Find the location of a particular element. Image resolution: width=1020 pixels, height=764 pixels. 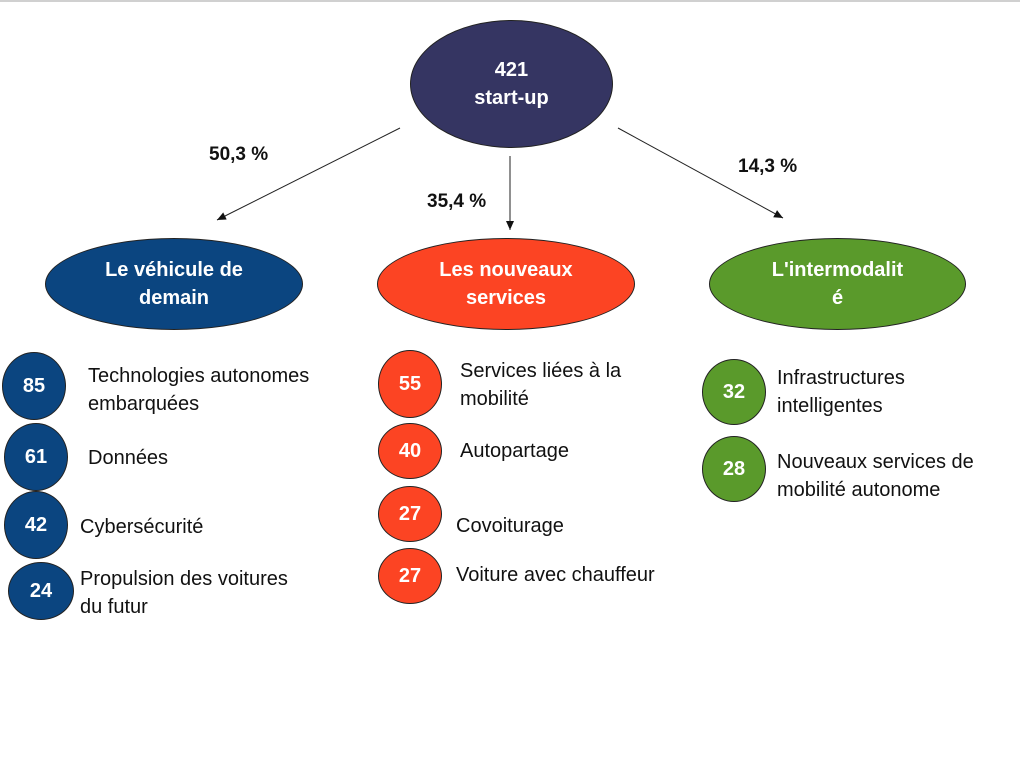

root-label: start-up is located at coordinates (511, 98).